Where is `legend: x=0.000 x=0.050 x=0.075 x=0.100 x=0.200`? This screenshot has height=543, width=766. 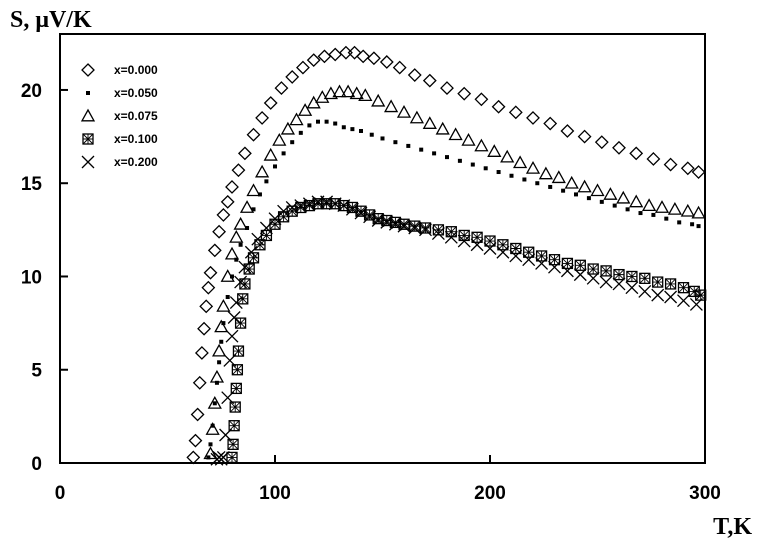
legend: x=0.000 x=0.050 x=0.075 x=0.100 x=0.200 is located at coordinates (119, 116).